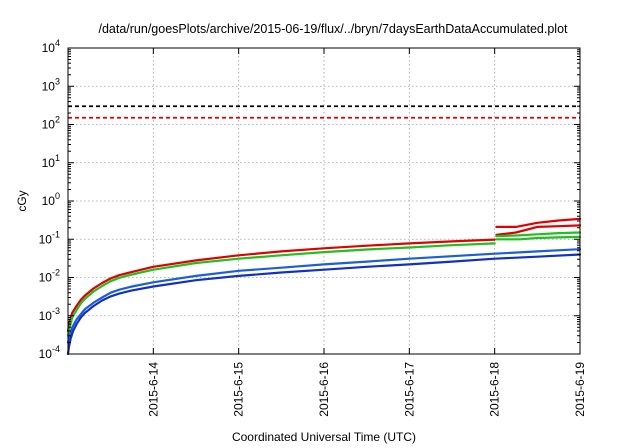 The image size is (640, 448). Describe the element at coordinates (495, 389) in the screenshot. I see `x-tick-label: 2015-6-18` at that location.